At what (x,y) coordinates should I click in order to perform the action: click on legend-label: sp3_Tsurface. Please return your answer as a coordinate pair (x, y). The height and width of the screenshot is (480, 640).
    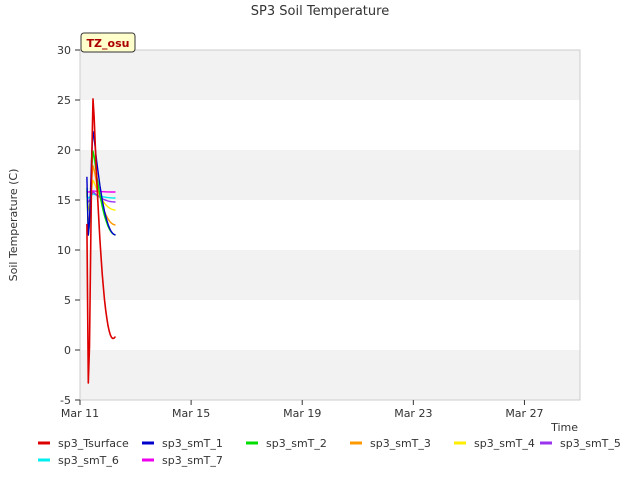
    Looking at the image, I should click on (93, 443).